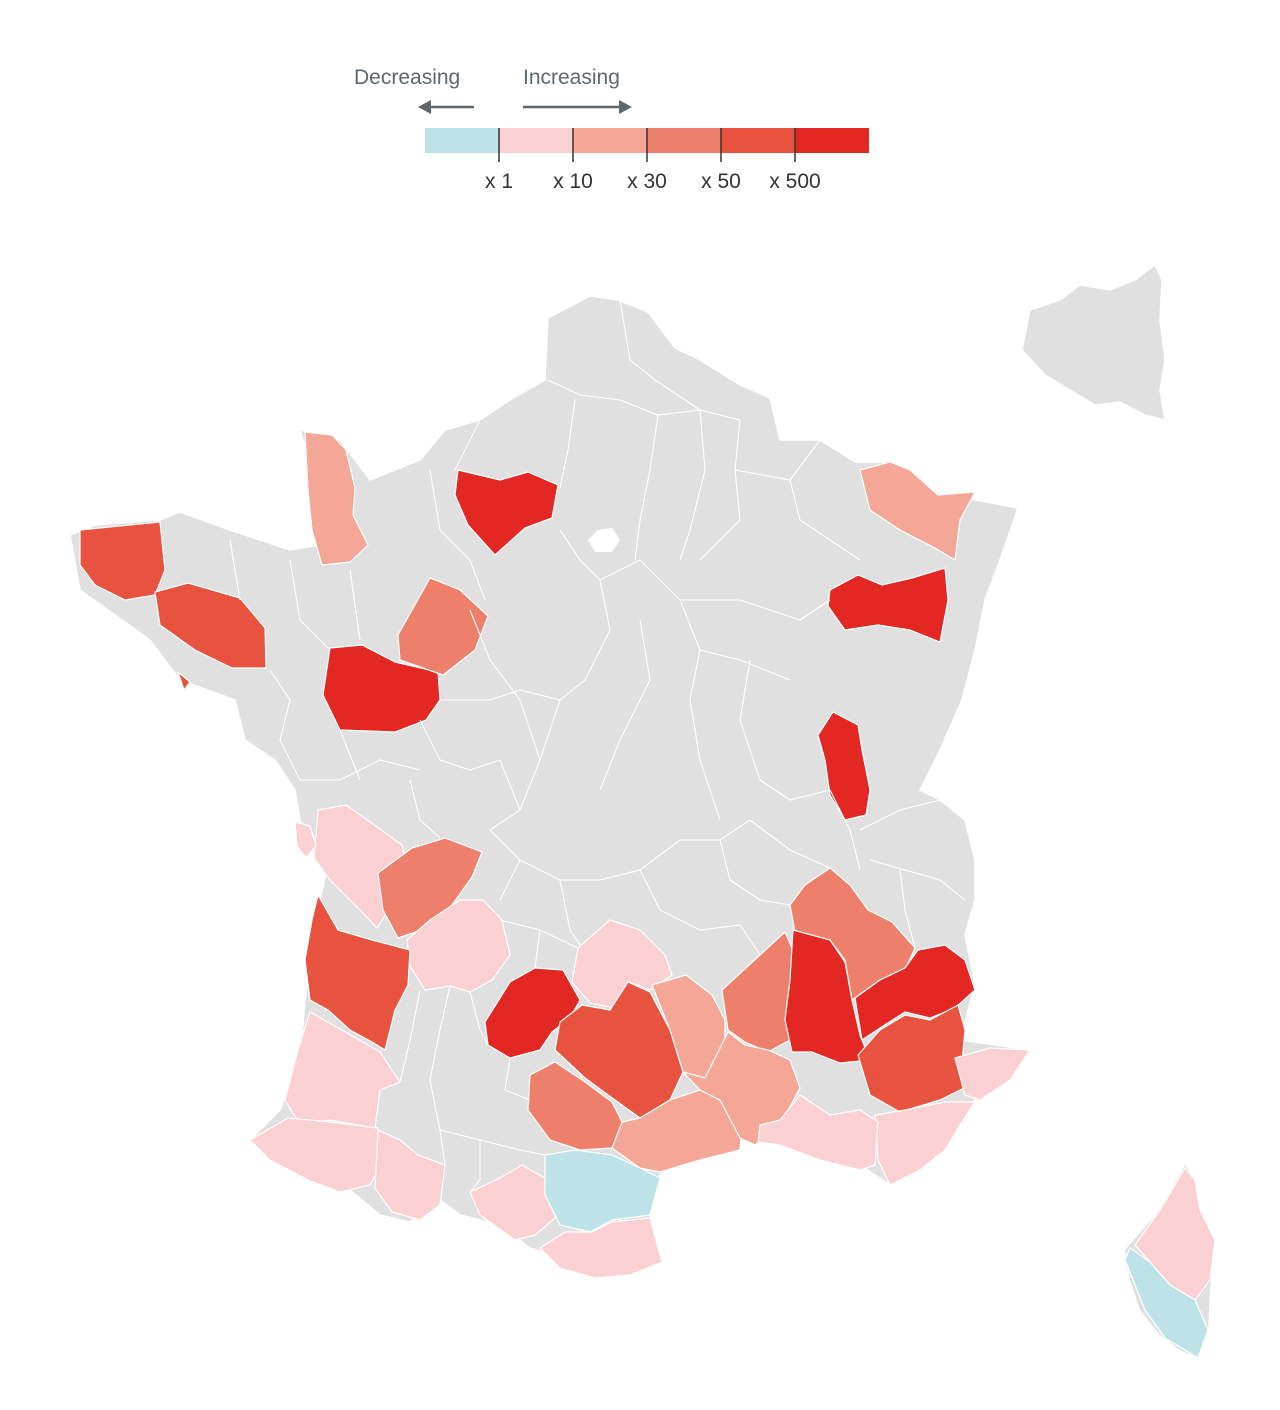  Describe the element at coordinates (430, 888) in the screenshot. I see `department-haute-vienne` at that location.